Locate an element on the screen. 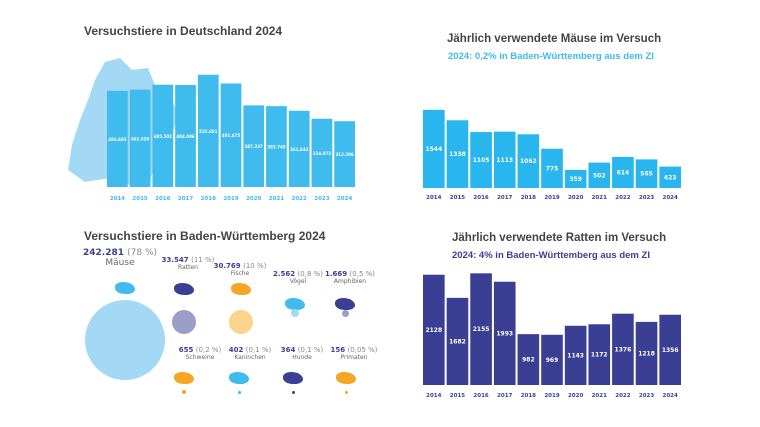 Image resolution: width=760 pixels, height=427 pixels. animal-kaninchen: 402 (0,1 %) Kaninchen is located at coordinates (250, 353).